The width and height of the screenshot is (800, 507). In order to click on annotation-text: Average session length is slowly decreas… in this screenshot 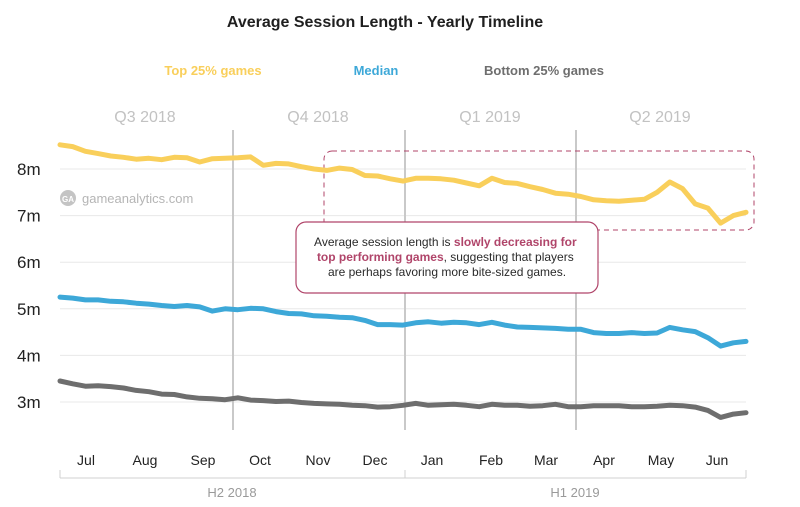, I will do `click(447, 257)`.